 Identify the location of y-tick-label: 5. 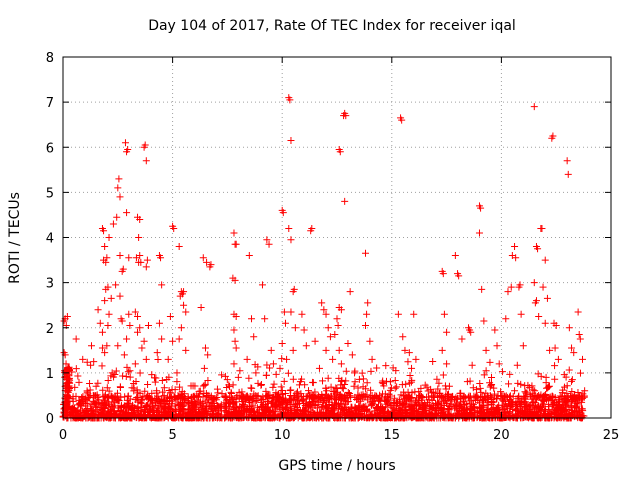
(50, 193).